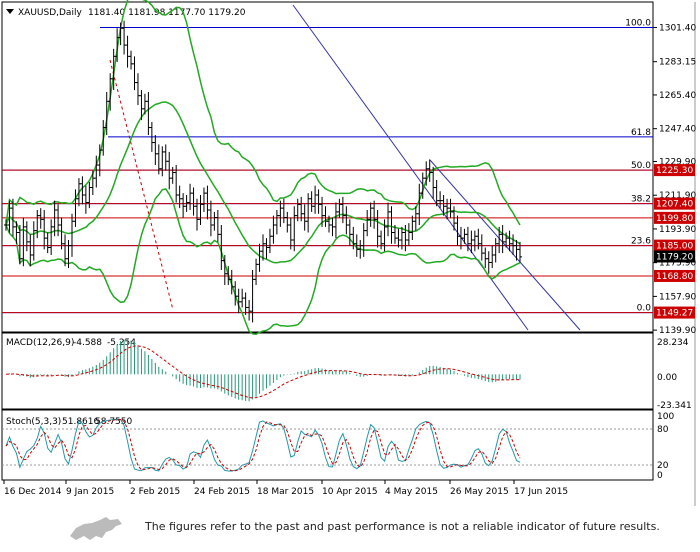 The width and height of the screenshot is (700, 552). Describe the element at coordinates (677, 264) in the screenshot. I see `price-tick-label: 1175.90` at that location.